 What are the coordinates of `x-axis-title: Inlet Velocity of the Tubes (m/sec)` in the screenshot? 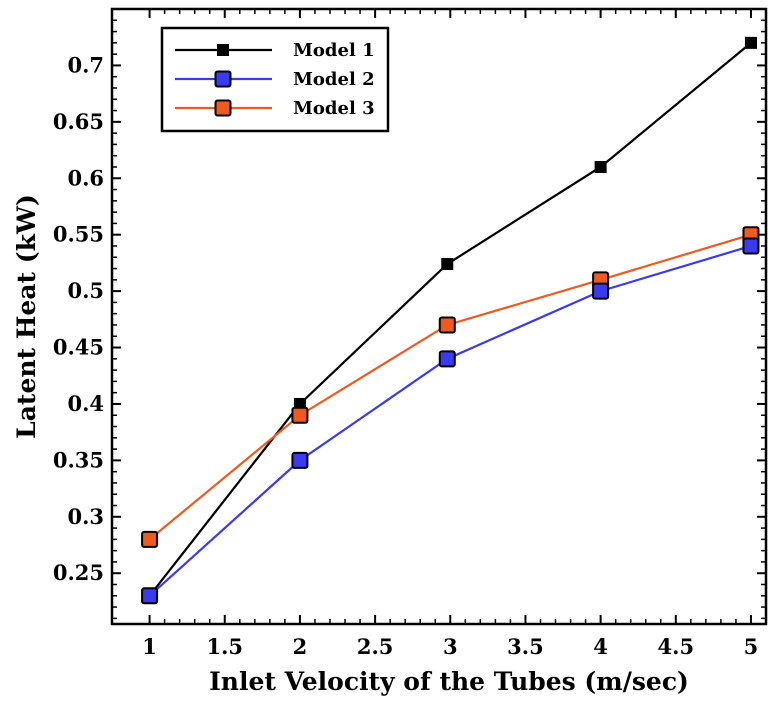 It's located at (449, 681).